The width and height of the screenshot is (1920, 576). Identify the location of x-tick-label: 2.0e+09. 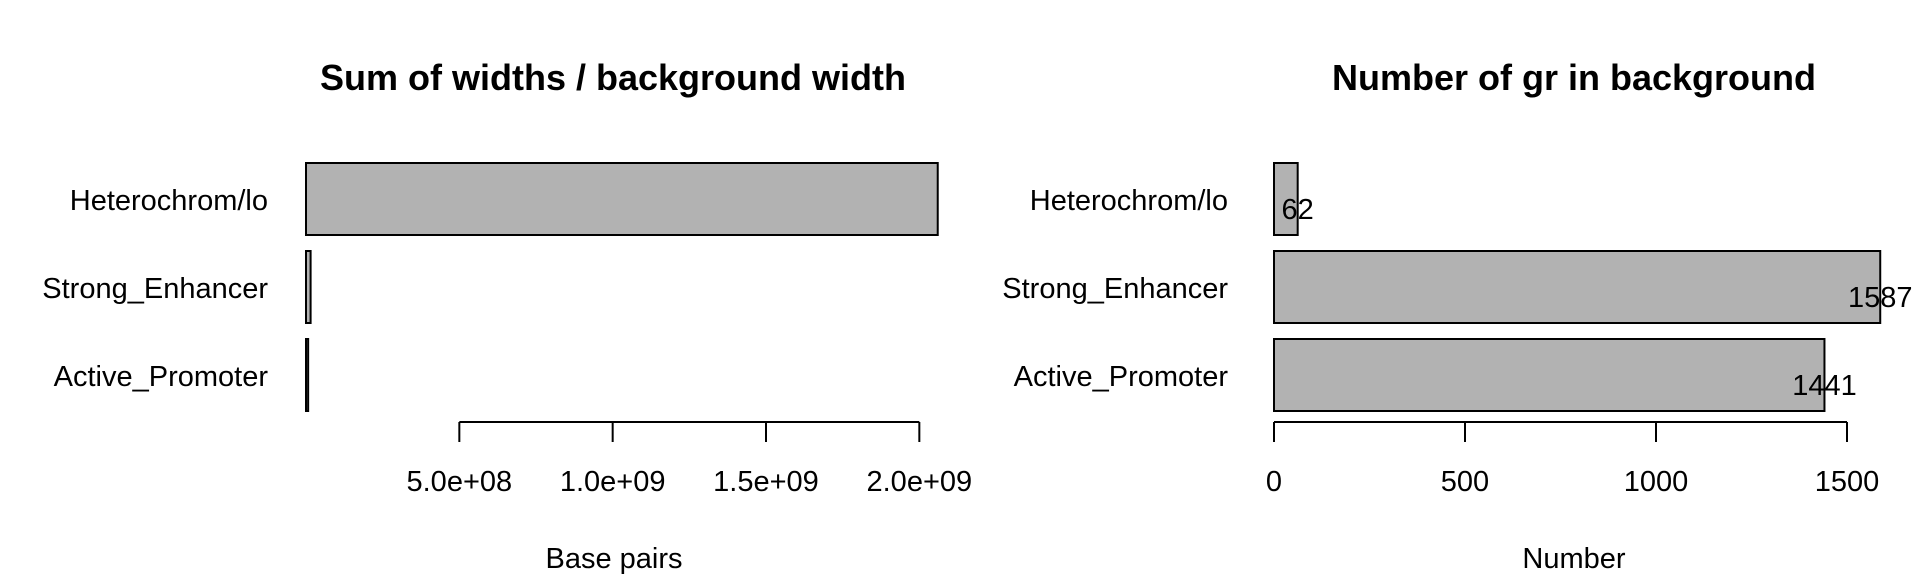
(920, 482).